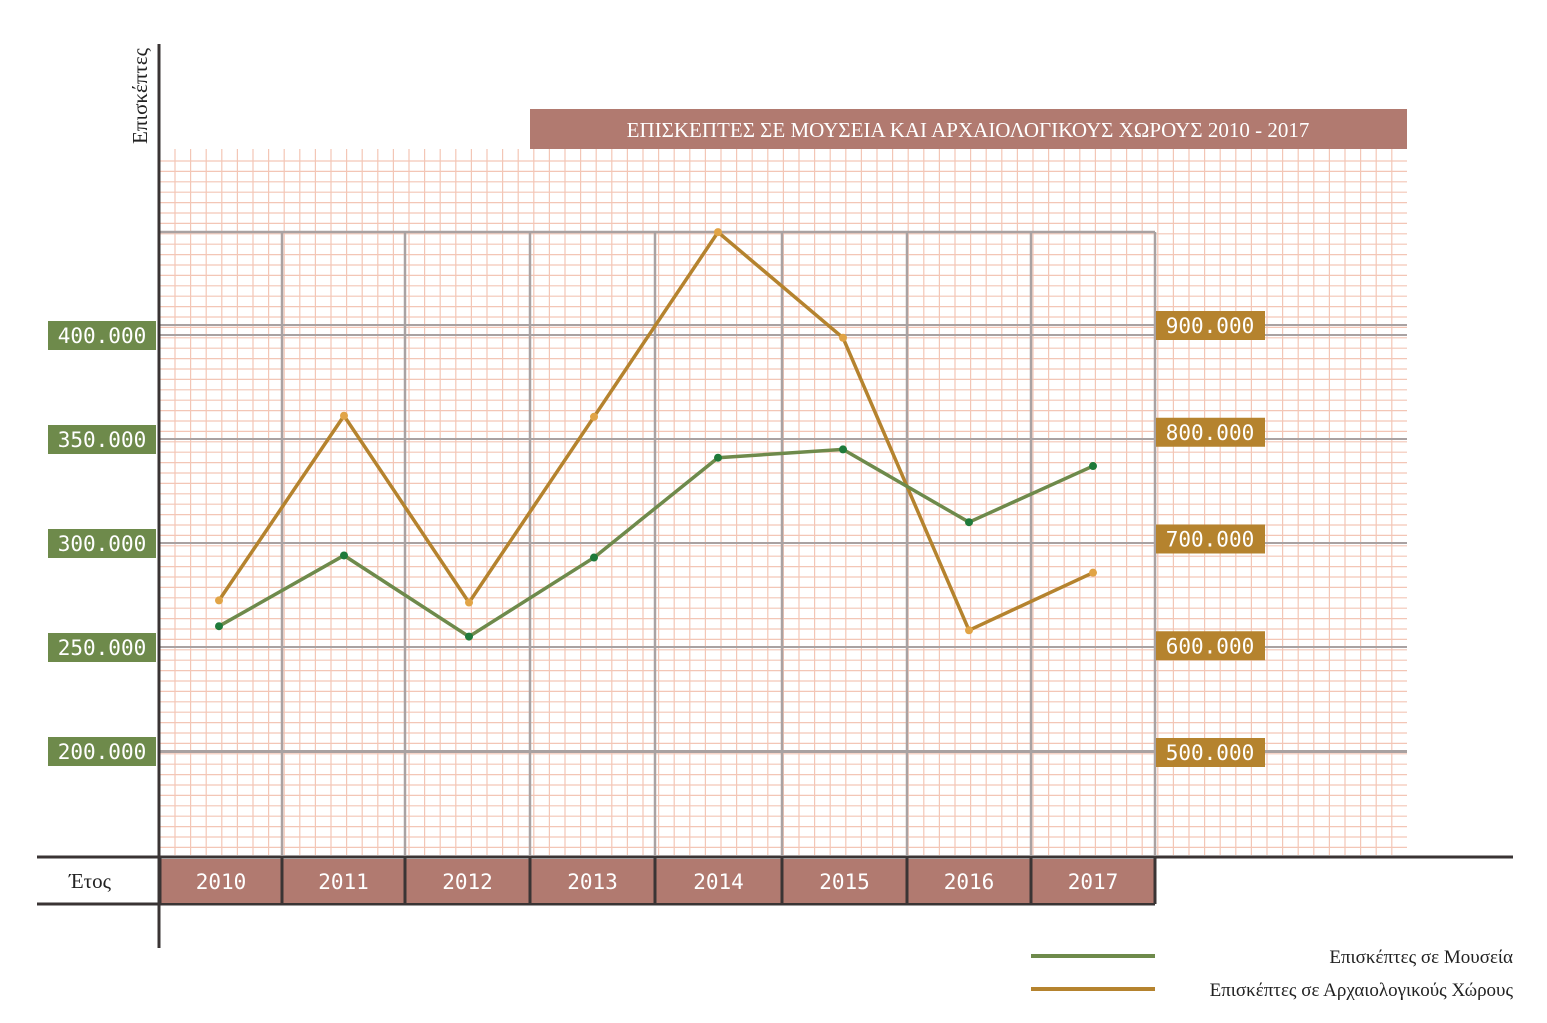 The image size is (1547, 1023). I want to click on left-tick-label: 200.000, so click(102, 752).